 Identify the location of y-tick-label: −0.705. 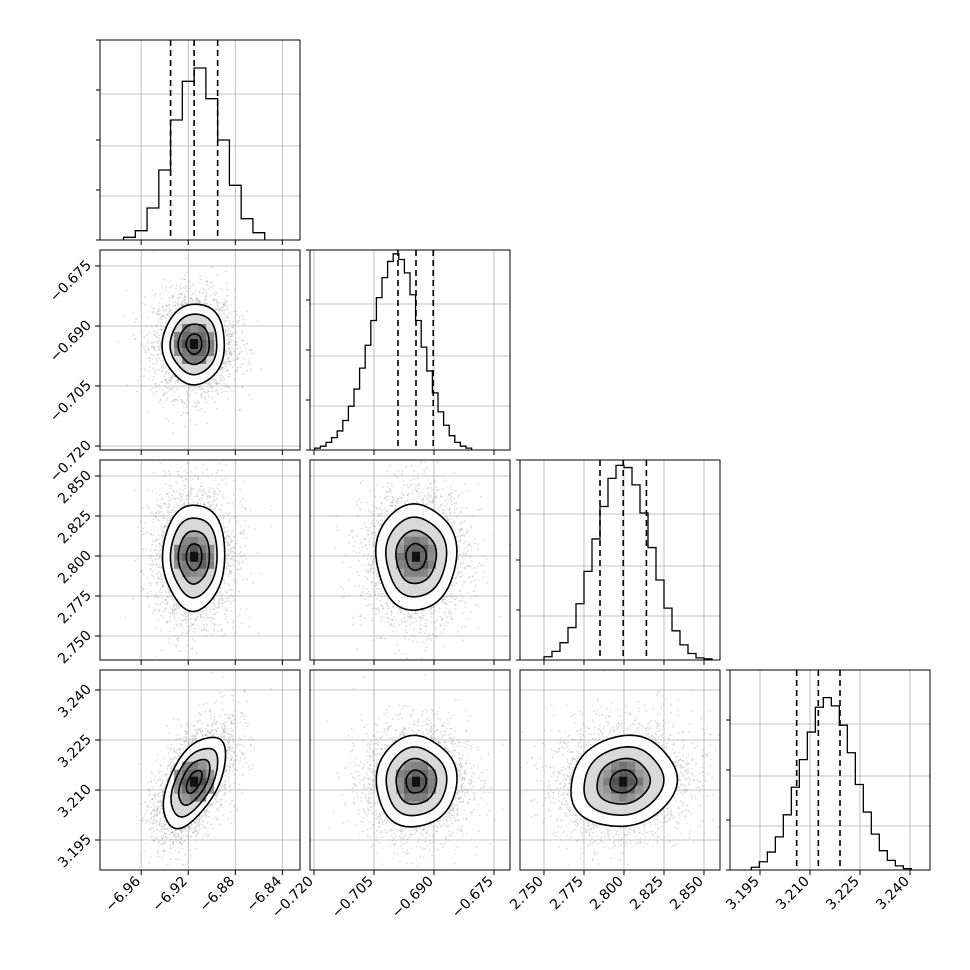
(71, 402).